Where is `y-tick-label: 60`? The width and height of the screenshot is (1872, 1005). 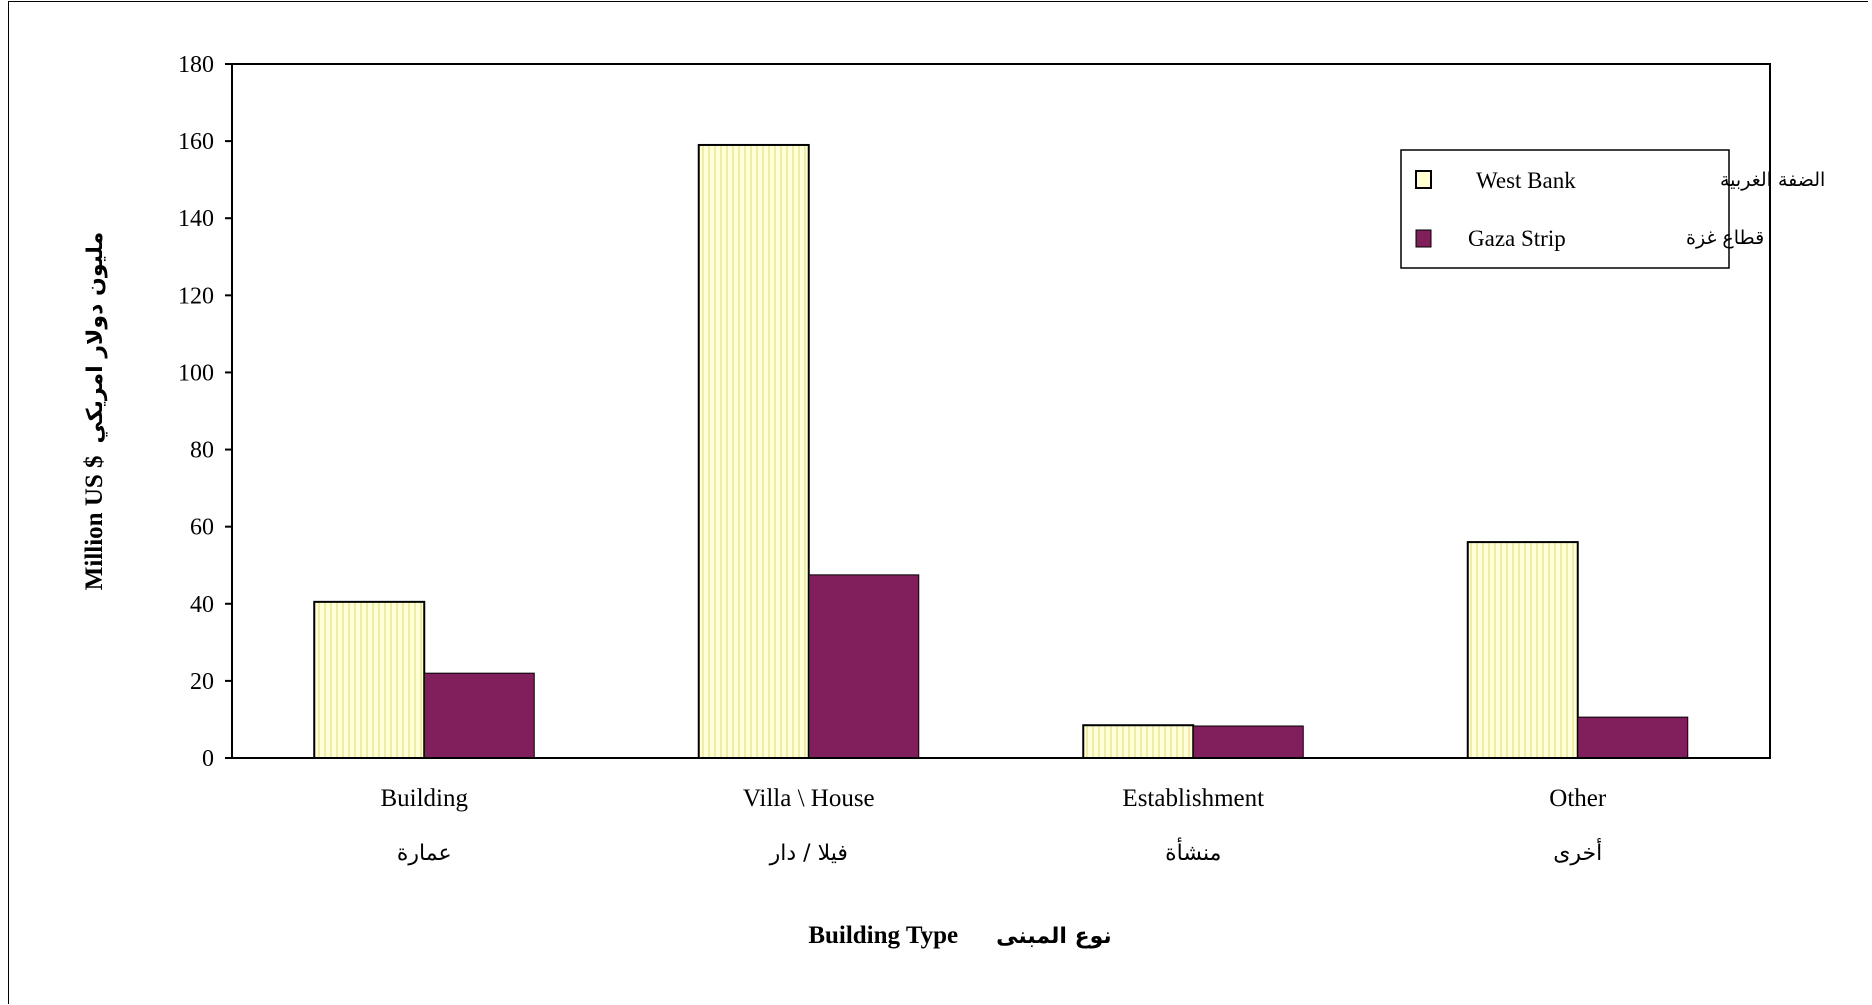
y-tick-label: 60 is located at coordinates (202, 528).